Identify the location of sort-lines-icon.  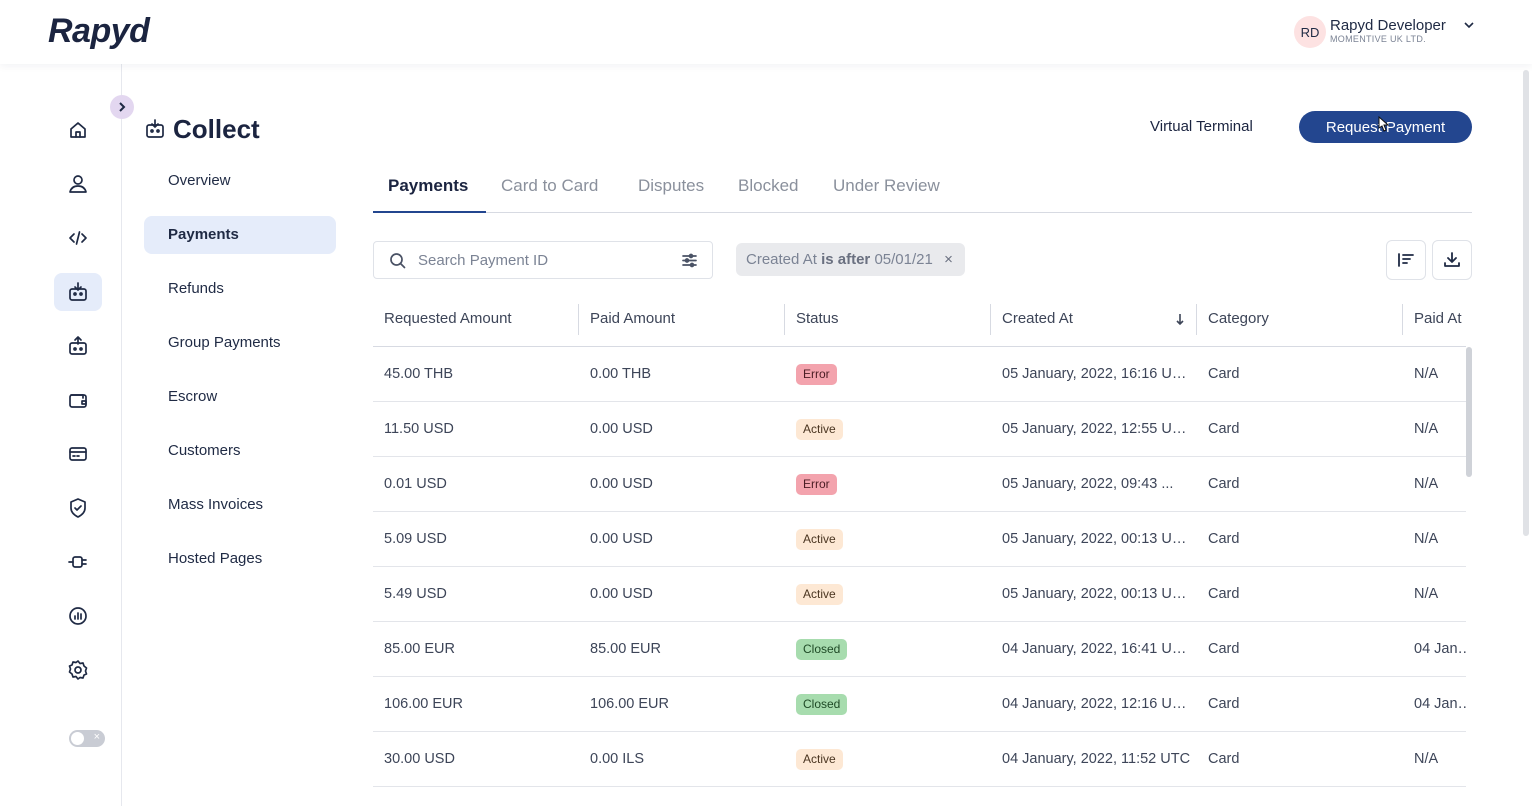
(1406, 260).